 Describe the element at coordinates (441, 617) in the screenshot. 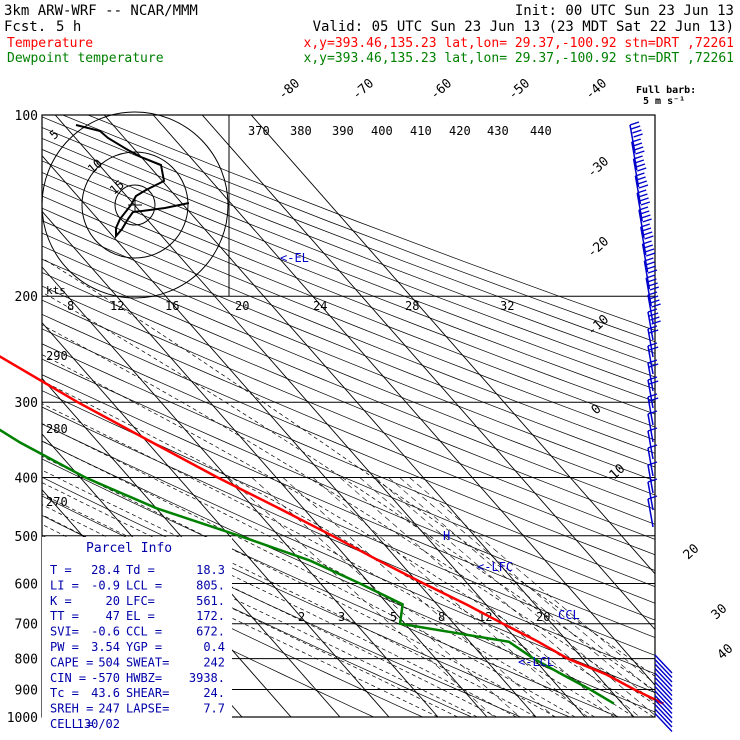

I see `mixing-ratio-label: 8` at that location.